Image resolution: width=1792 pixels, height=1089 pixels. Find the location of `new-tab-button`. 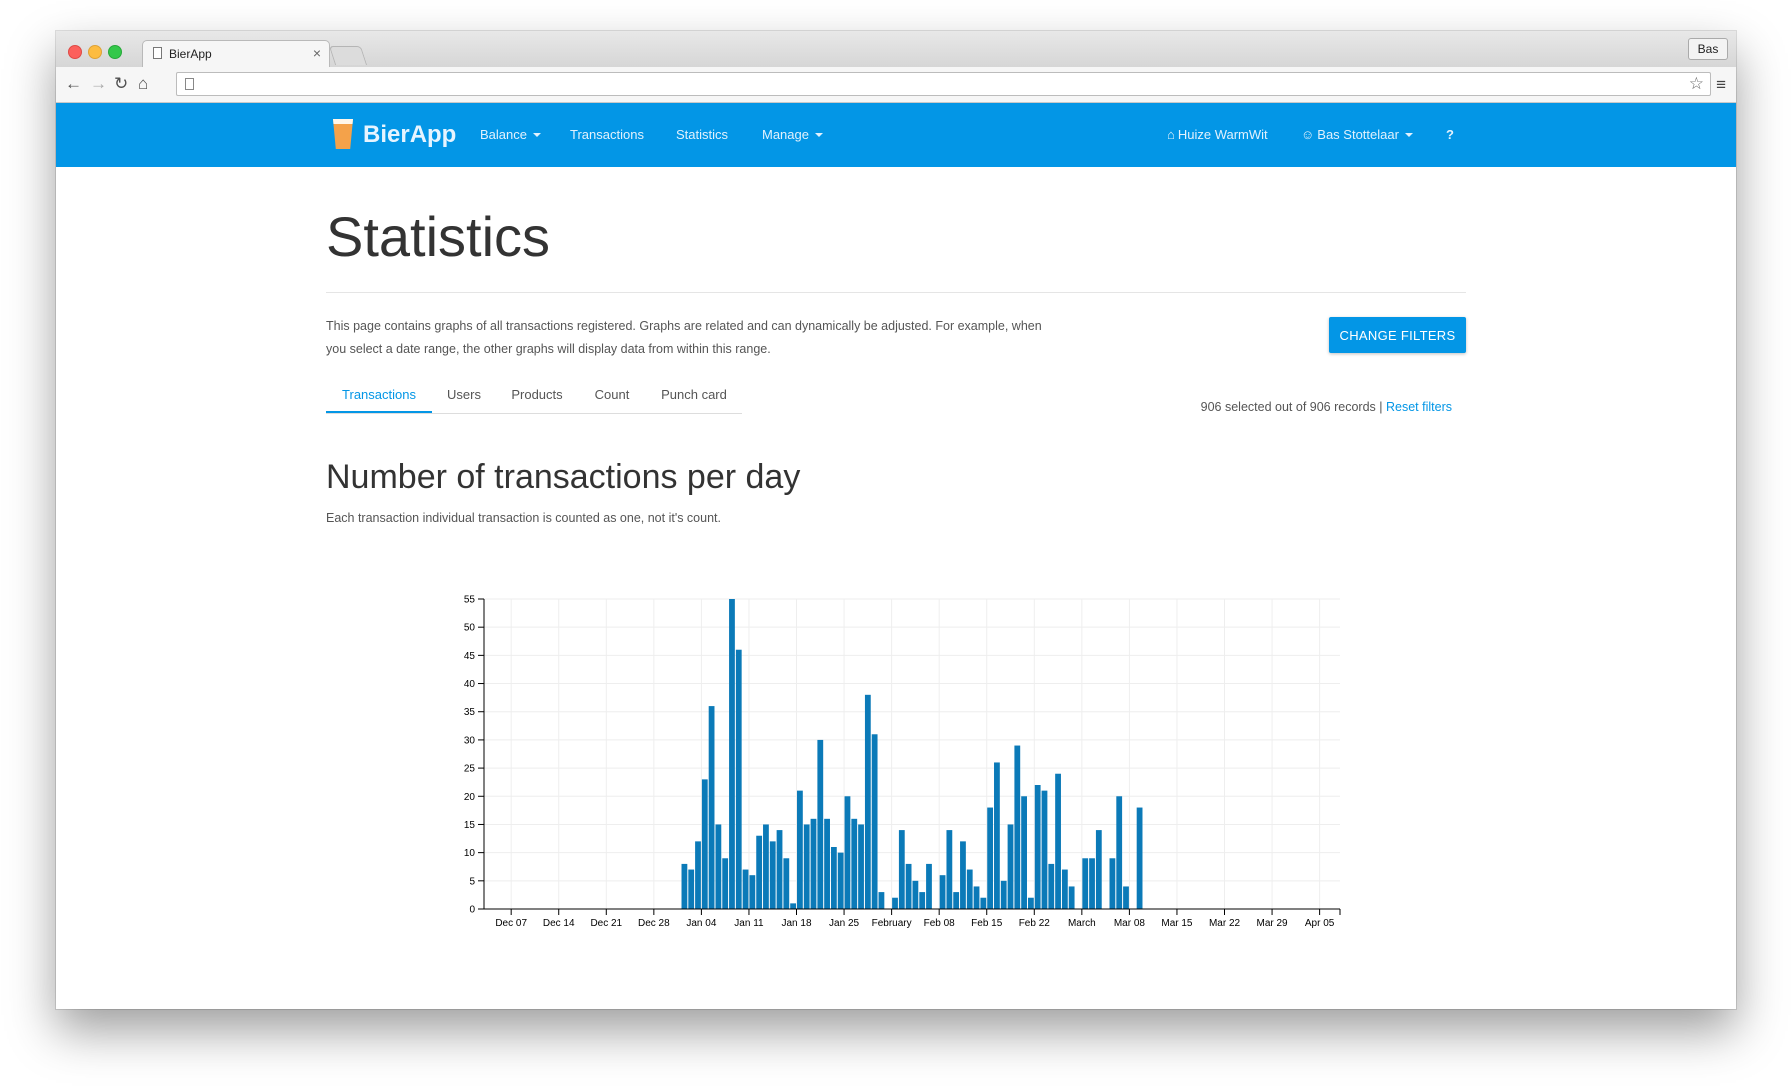

new-tab-button is located at coordinates (348, 55).